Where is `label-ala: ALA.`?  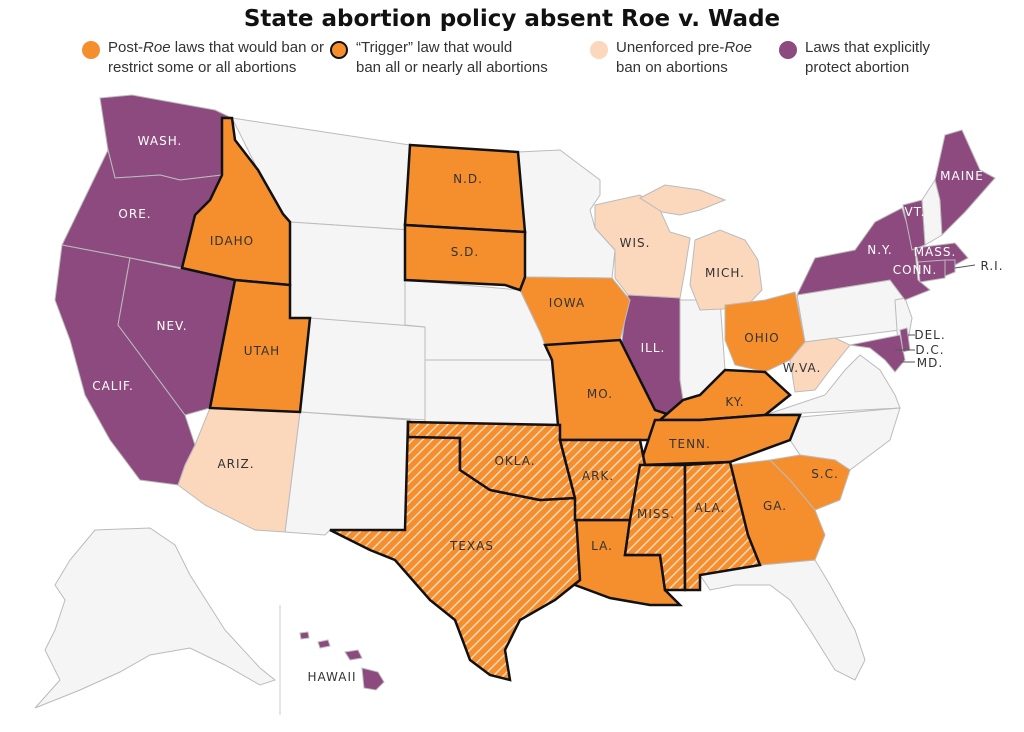 label-ala: ALA. is located at coordinates (710, 508).